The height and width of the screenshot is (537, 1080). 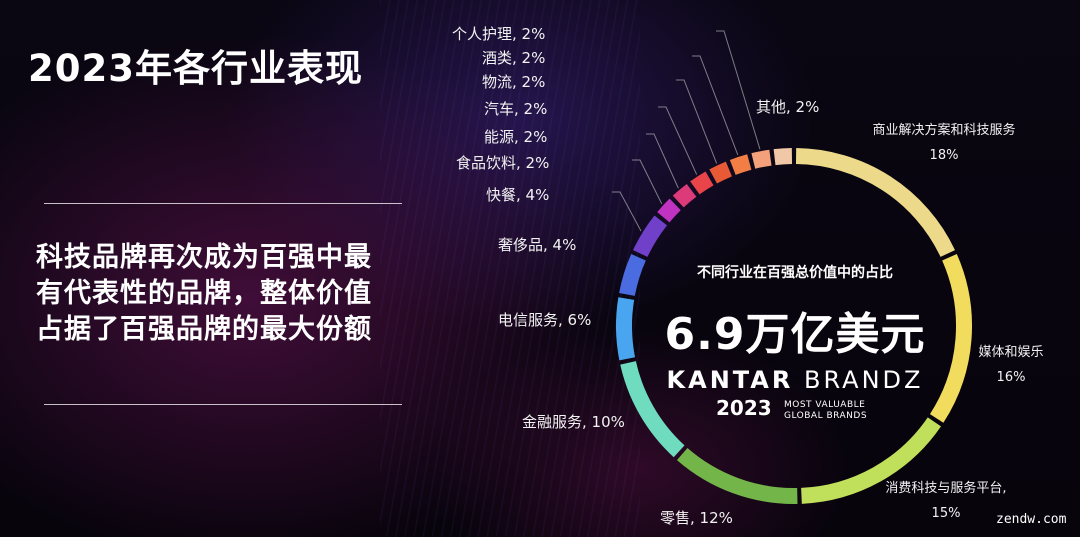 What do you see at coordinates (514, 82) in the screenshot?
I see `label-logistics: 物流, 2%` at bounding box center [514, 82].